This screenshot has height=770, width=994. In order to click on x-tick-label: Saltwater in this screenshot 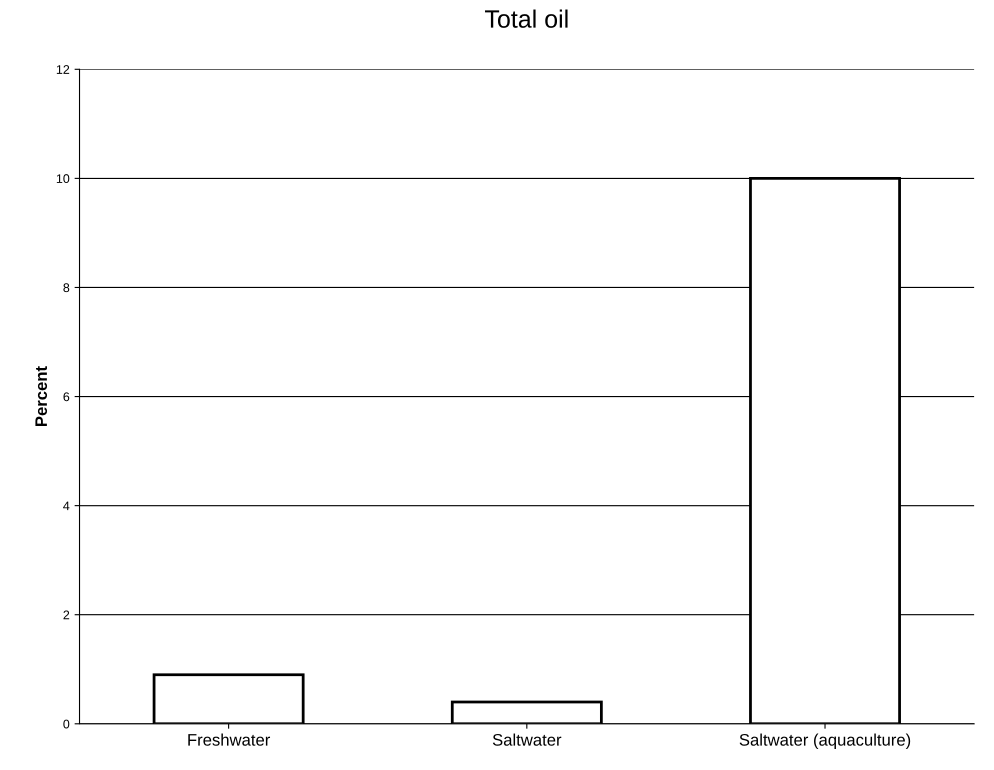, I will do `click(527, 740)`.